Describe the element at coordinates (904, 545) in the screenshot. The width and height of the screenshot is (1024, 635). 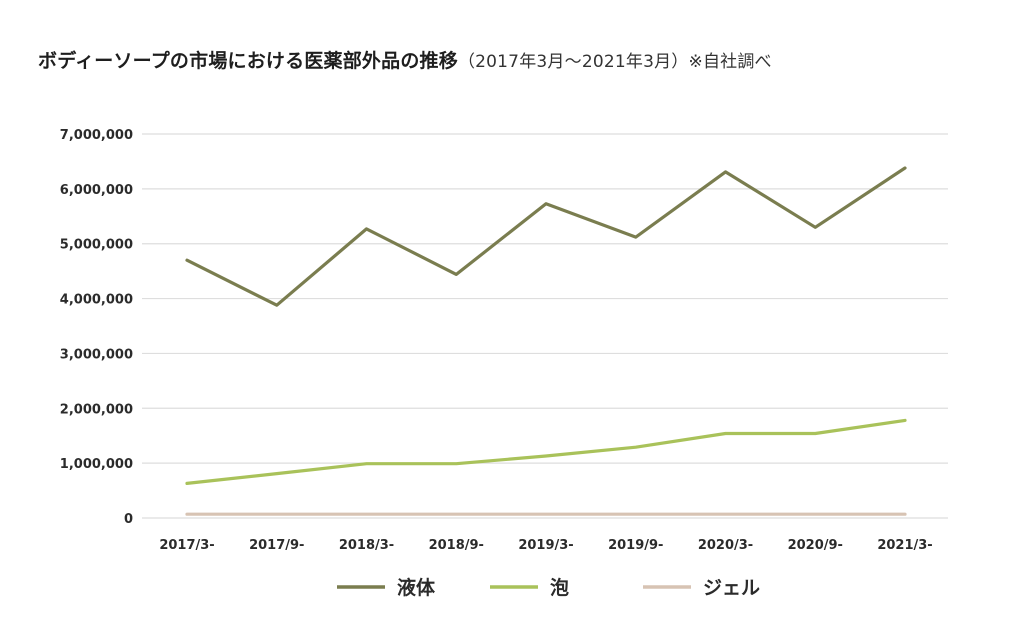
I see `x-tick-label: 2021/3-` at that location.